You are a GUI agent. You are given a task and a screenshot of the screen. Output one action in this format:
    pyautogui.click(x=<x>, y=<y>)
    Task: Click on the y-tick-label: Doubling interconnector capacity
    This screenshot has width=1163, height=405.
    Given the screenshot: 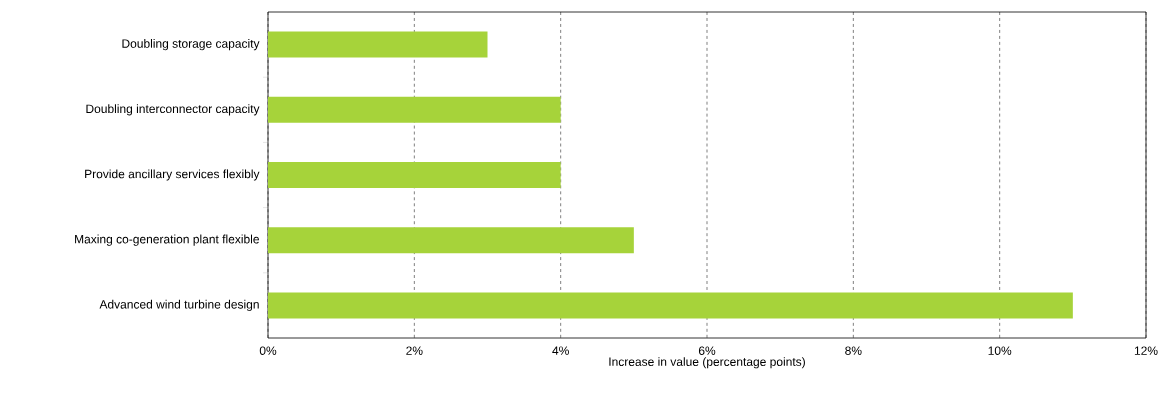 What is the action you would take?
    pyautogui.click(x=173, y=110)
    